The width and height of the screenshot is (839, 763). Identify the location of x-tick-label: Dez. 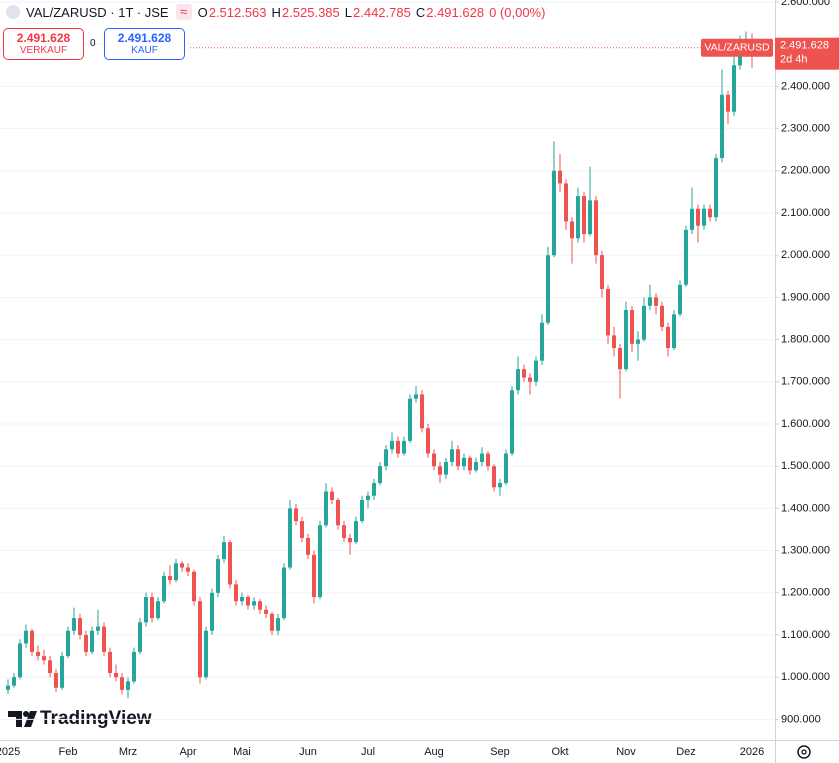
(686, 752).